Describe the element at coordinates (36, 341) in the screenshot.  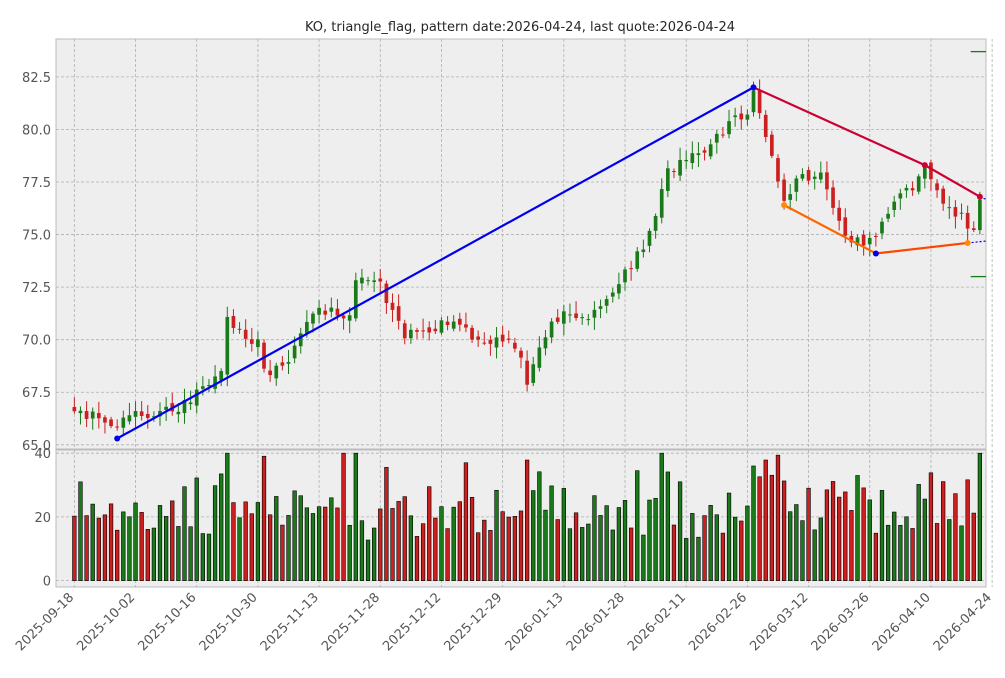
I see `price-y-tick-label: 70.0` at that location.